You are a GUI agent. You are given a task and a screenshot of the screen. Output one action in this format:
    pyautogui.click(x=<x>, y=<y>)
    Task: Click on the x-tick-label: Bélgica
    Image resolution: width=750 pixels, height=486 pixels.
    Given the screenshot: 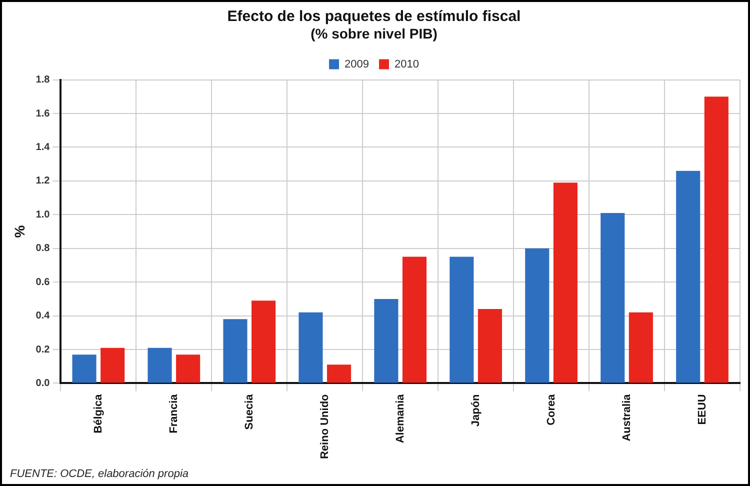 What is the action you would take?
    pyautogui.click(x=98, y=413)
    